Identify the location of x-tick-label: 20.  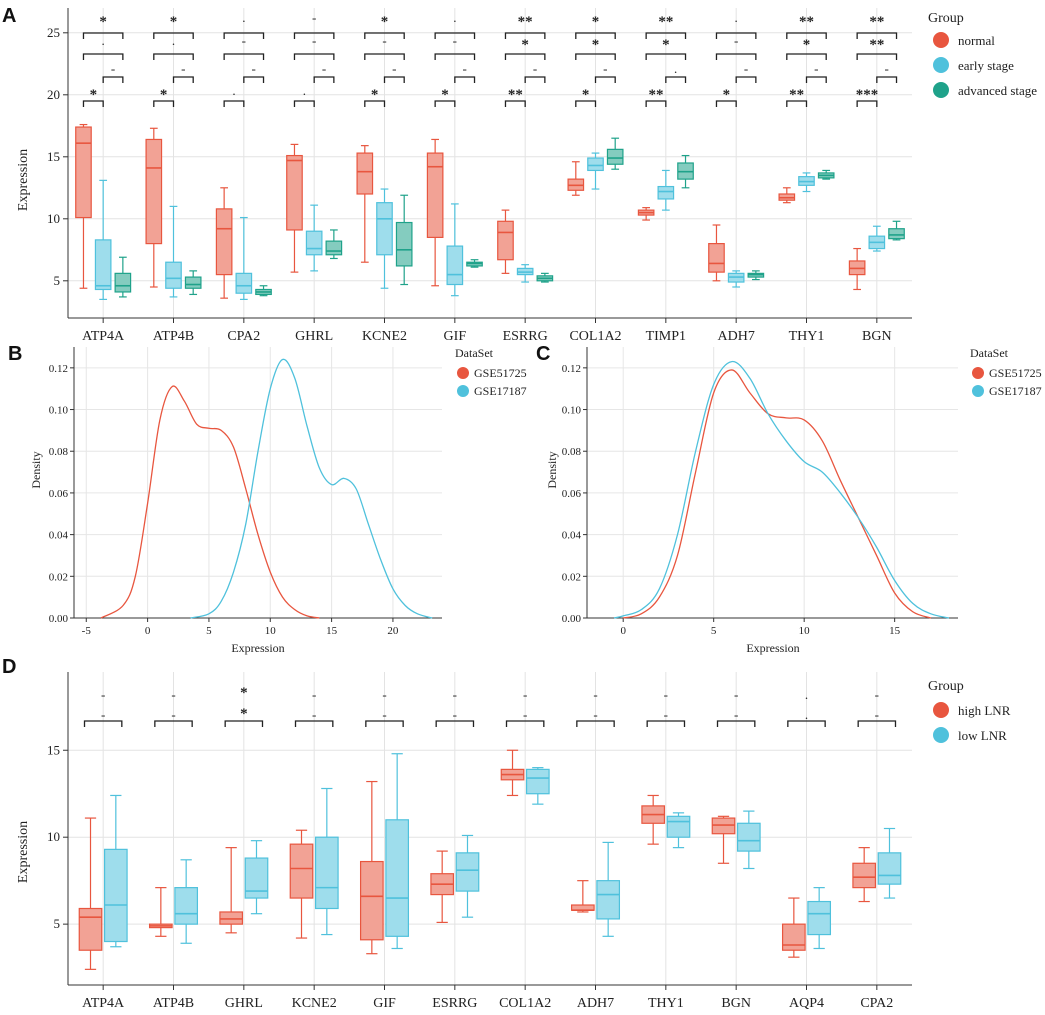
(393, 631).